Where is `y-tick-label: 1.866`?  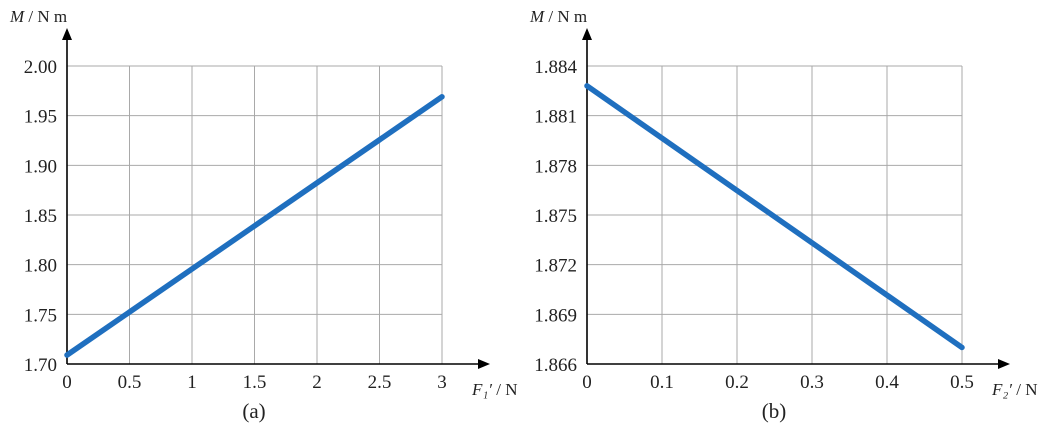
y-tick-label: 1.866 is located at coordinates (555, 365).